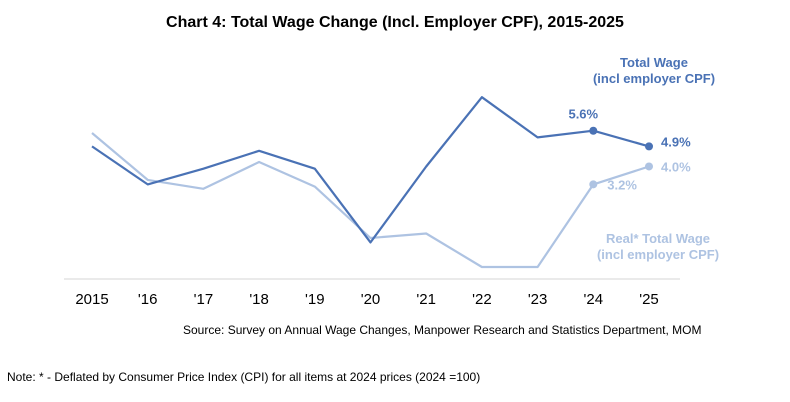  What do you see at coordinates (91, 299) in the screenshot?
I see `x-tick-label: 2015` at bounding box center [91, 299].